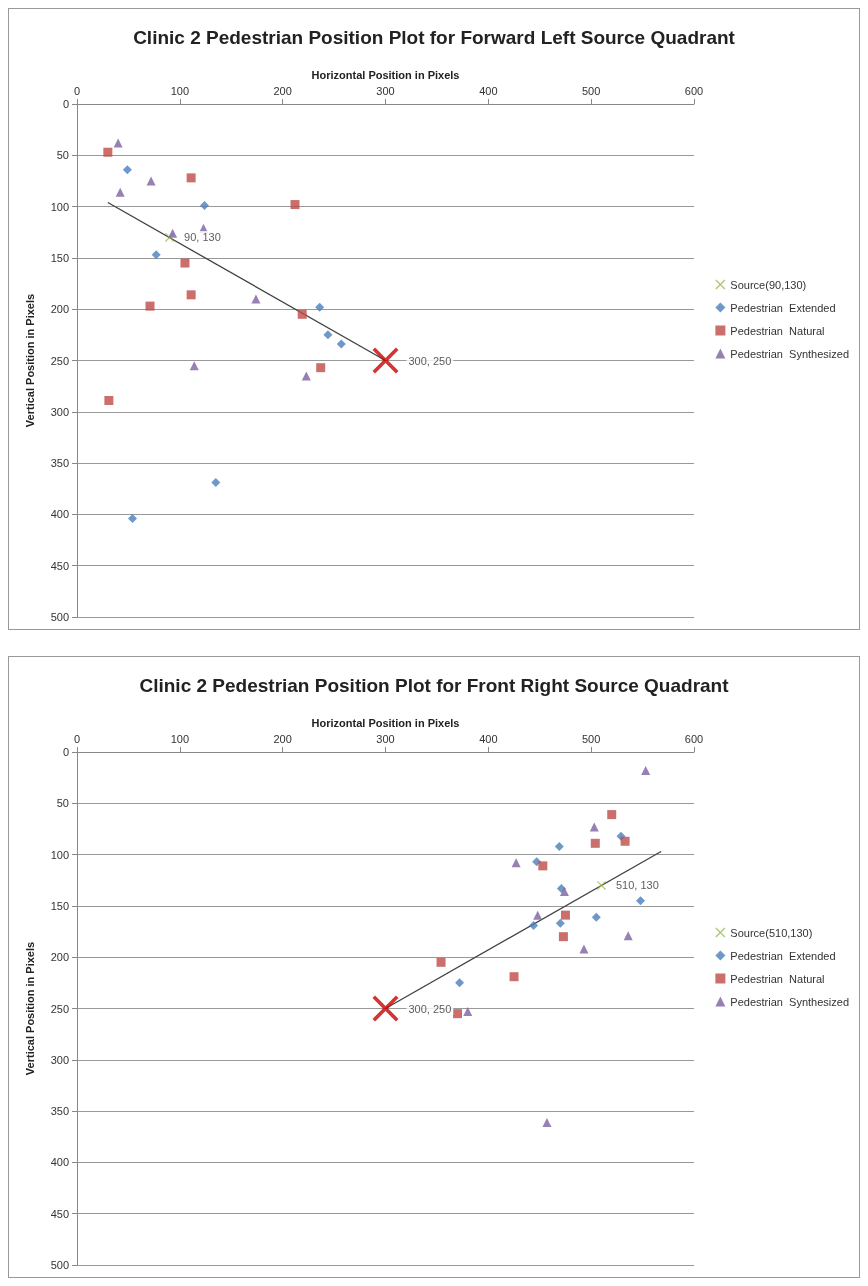 The image size is (868, 1286). I want to click on chart-title: Clinic 2 Pedestrian Position Plot for Front Right Source Quadrant, so click(434, 685).